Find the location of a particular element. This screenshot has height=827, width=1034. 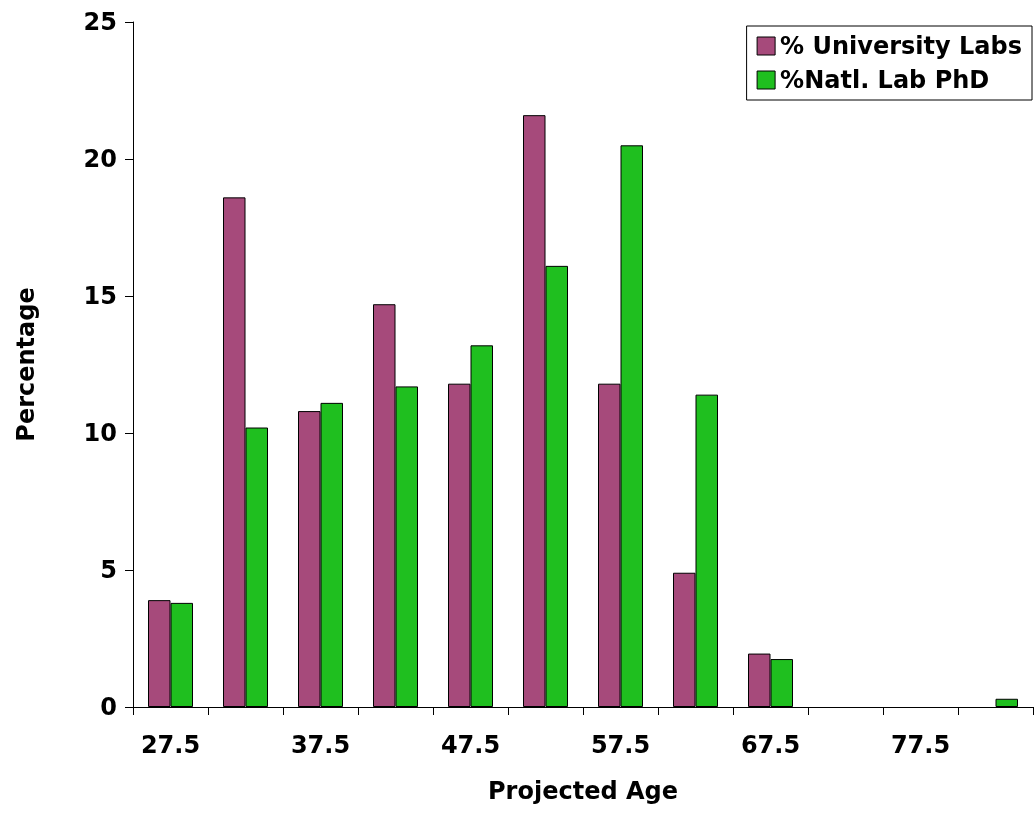

legend-label: % University Labs is located at coordinates (901, 46).